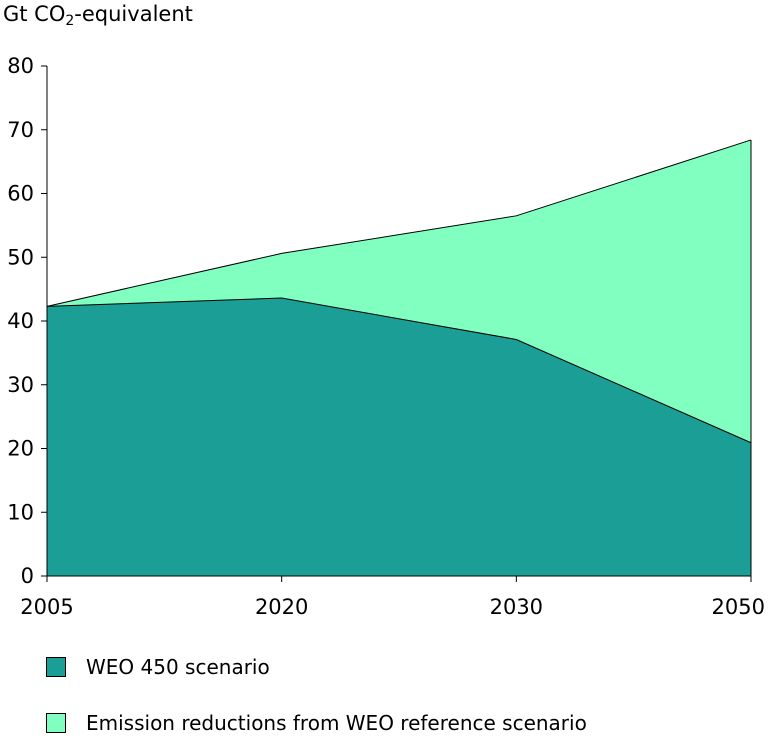 This screenshot has height=740, width=768. I want to click on x-tick-label: 2030, so click(516, 607).